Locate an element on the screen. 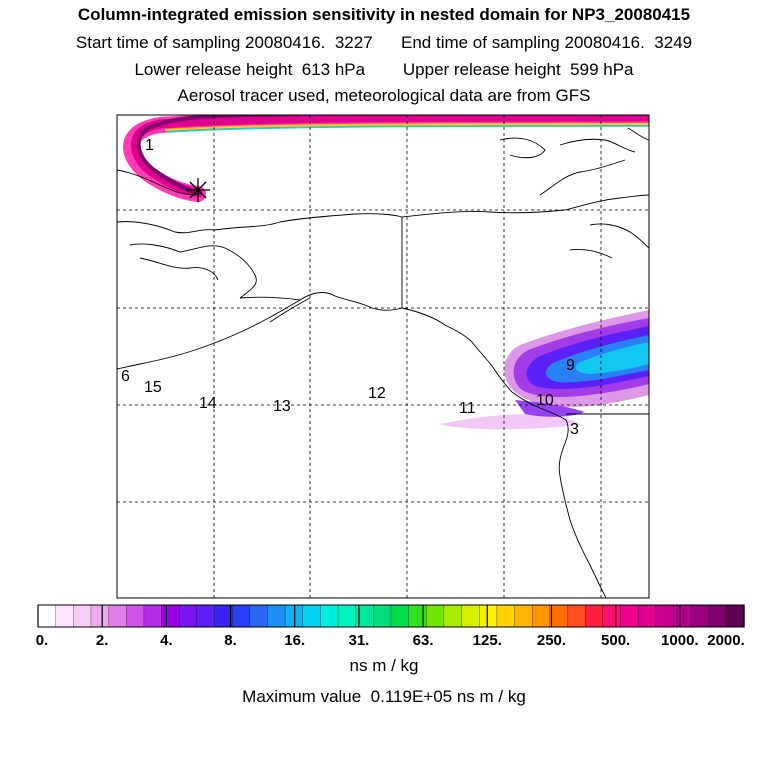  lower-value: 613 hPa is located at coordinates (333, 69).